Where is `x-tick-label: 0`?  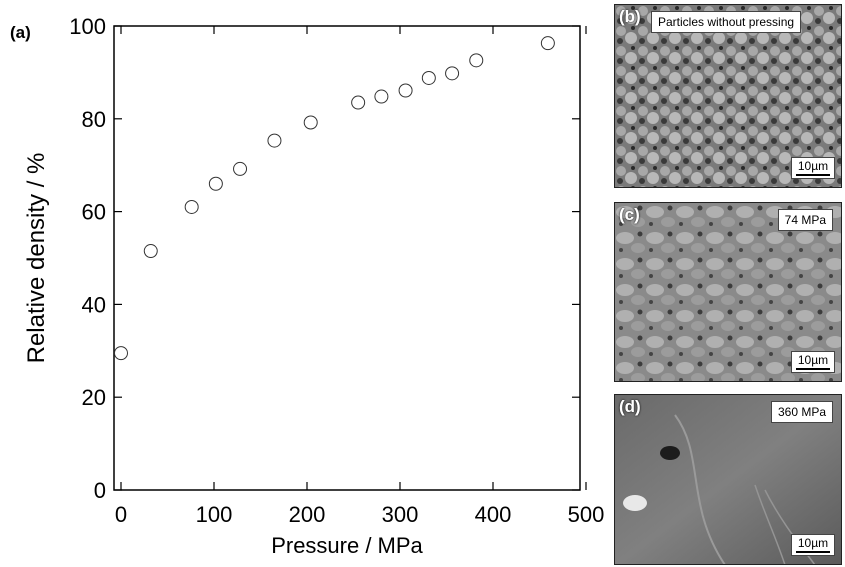
x-tick-label: 0 is located at coordinates (121, 514).